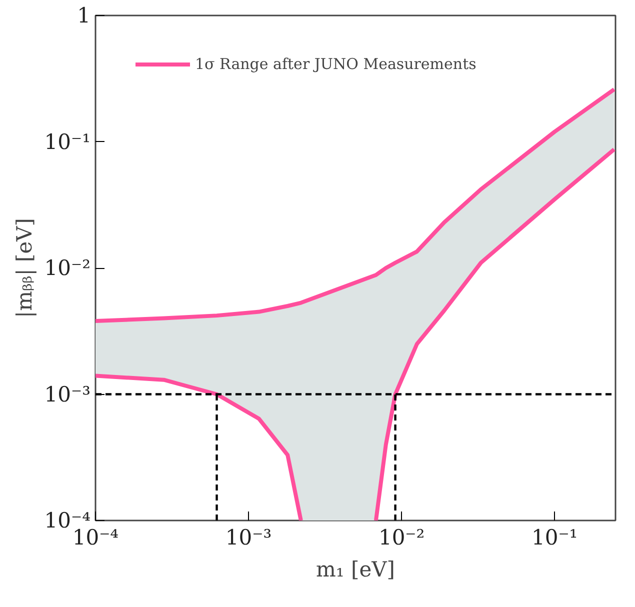 This screenshot has height=607, width=635. Describe the element at coordinates (67, 142) in the screenshot. I see `y-tick-label: 10⁻¹` at that location.